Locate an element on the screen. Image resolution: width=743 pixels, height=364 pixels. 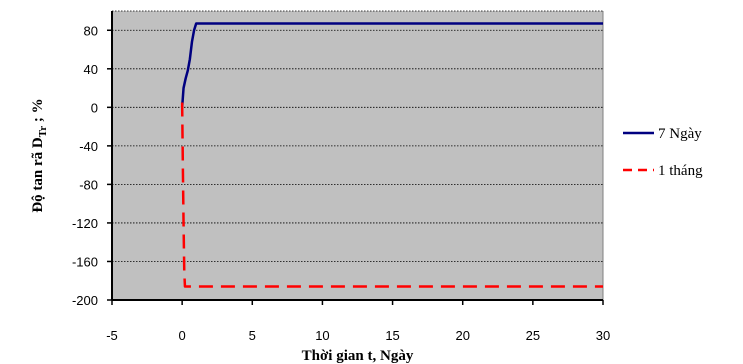
x-tick-label: 20 is located at coordinates (462, 335).